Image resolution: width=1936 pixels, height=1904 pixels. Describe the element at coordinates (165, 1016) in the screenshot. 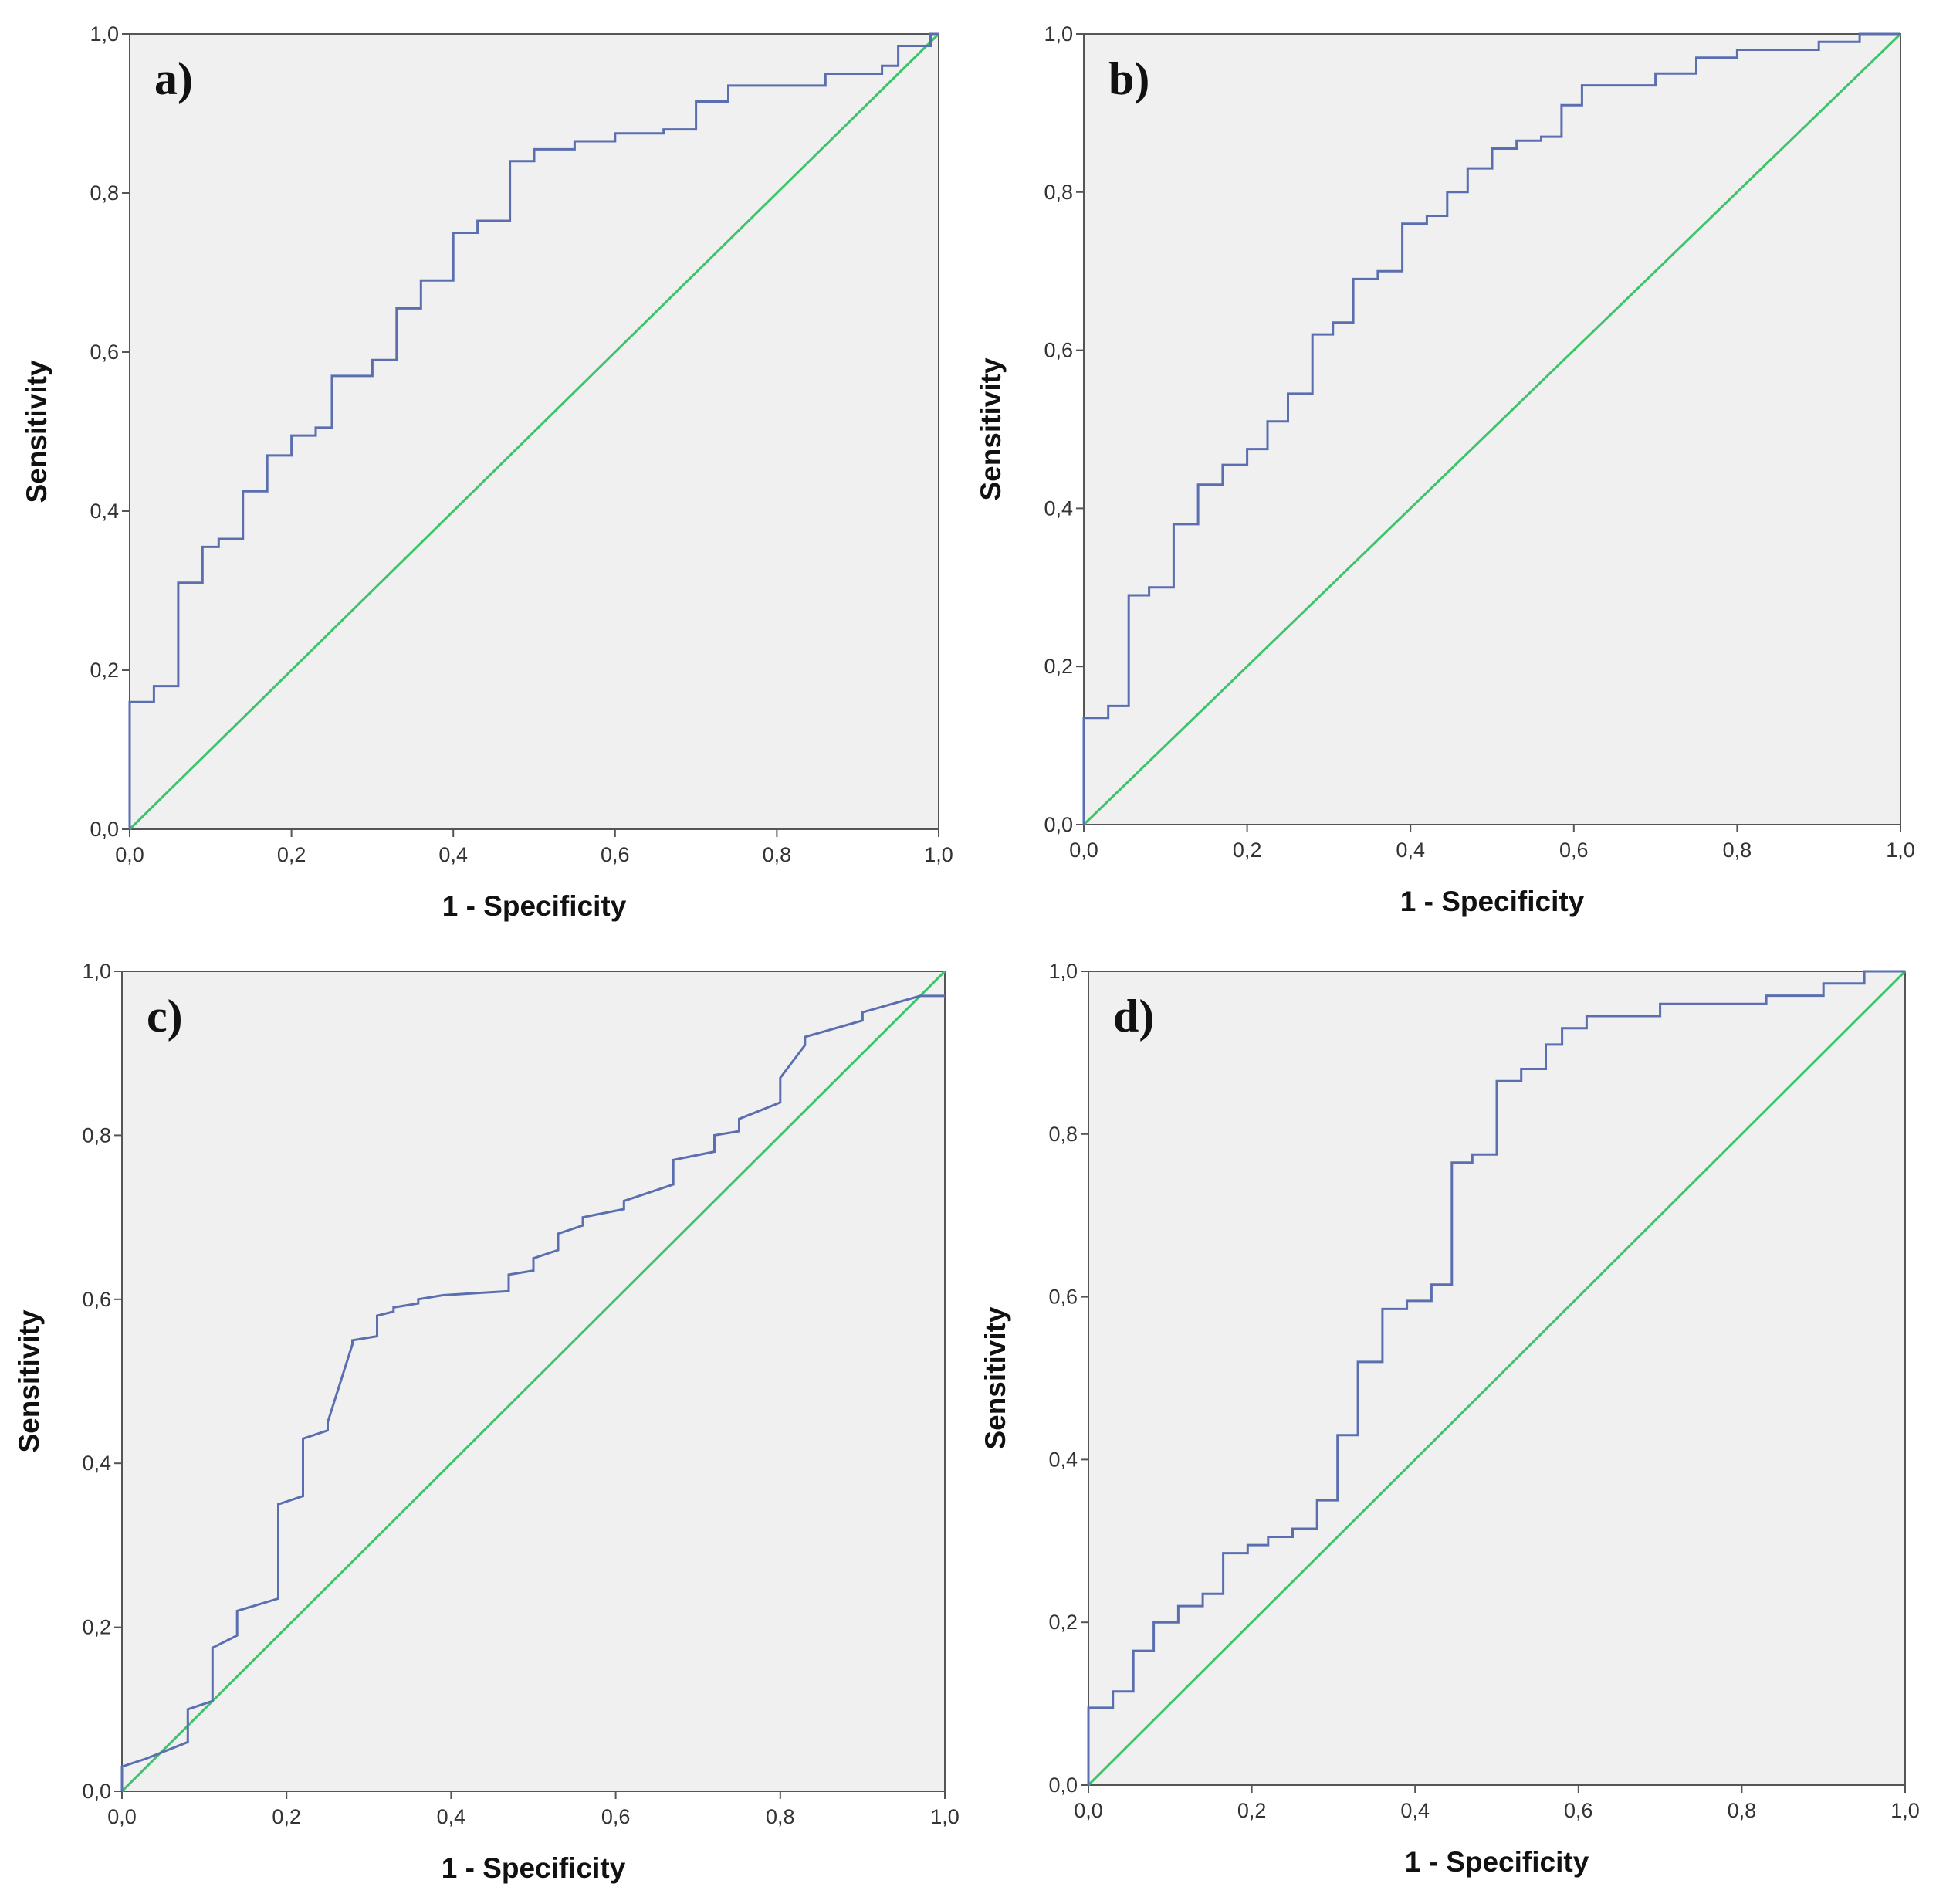

I see `panel-label: c)` at that location.